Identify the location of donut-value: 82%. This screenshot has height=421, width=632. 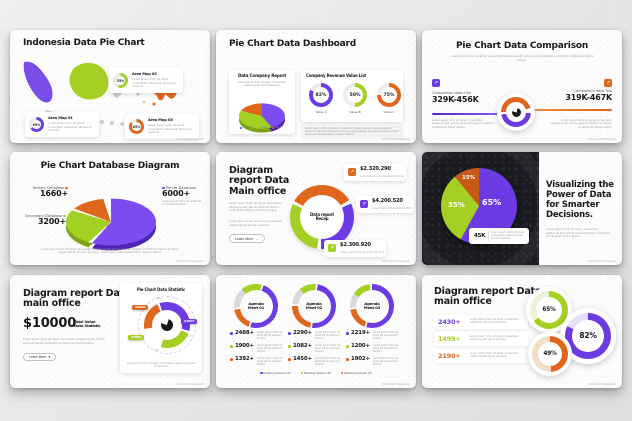
(588, 335).